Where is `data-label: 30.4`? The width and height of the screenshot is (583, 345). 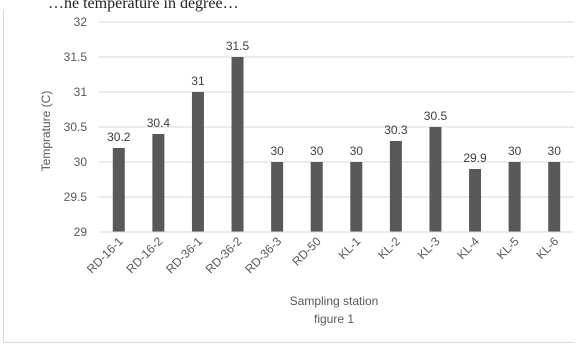
data-label: 30.4 is located at coordinates (159, 123).